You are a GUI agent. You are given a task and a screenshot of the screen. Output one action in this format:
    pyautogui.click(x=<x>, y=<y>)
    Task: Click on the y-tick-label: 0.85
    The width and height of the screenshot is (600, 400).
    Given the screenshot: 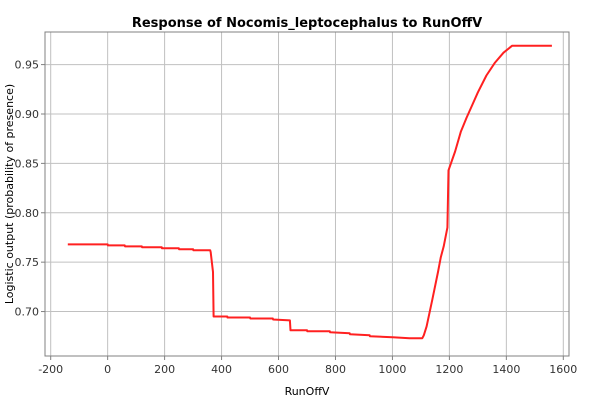 What is the action you would take?
    pyautogui.click(x=27, y=163)
    